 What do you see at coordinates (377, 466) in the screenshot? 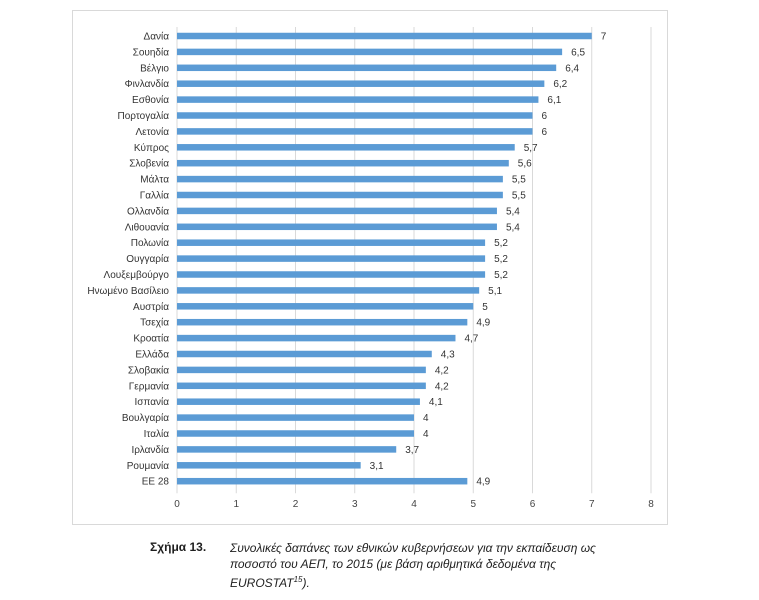
I see `value-label: 3,1` at bounding box center [377, 466].